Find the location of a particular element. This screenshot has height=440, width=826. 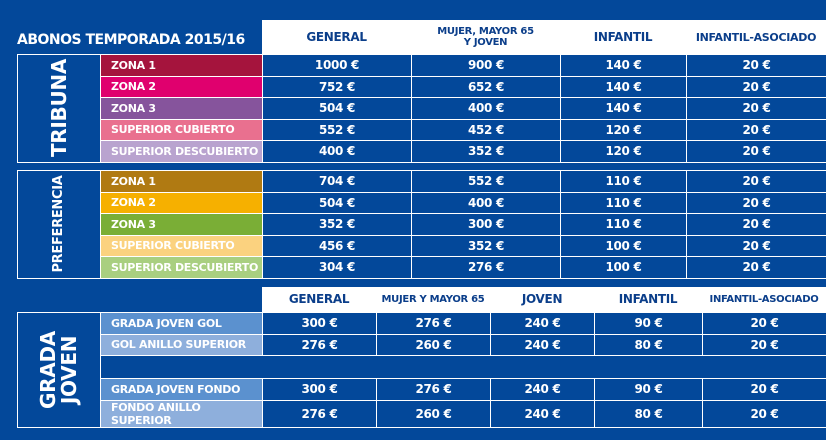

zone-label: FONDO ANILLO SUPERIOR is located at coordinates (181, 413).